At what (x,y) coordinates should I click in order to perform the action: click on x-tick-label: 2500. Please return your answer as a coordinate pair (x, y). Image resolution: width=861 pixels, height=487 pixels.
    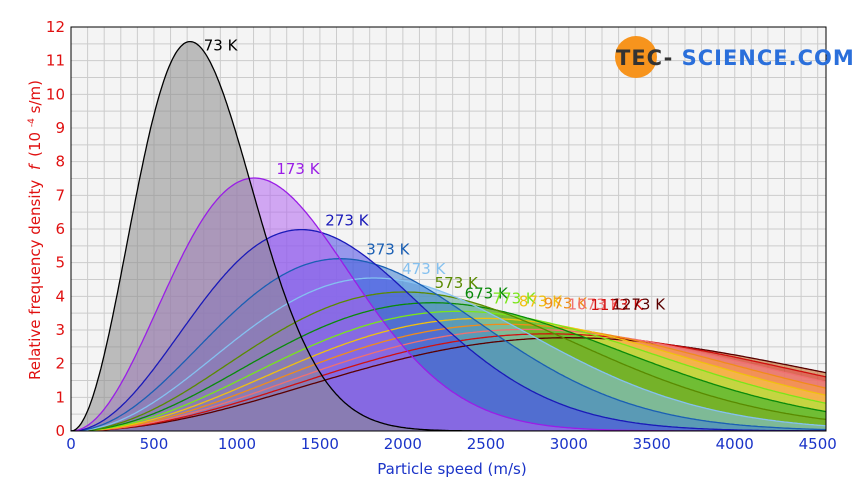
    Looking at the image, I should click on (486, 444).